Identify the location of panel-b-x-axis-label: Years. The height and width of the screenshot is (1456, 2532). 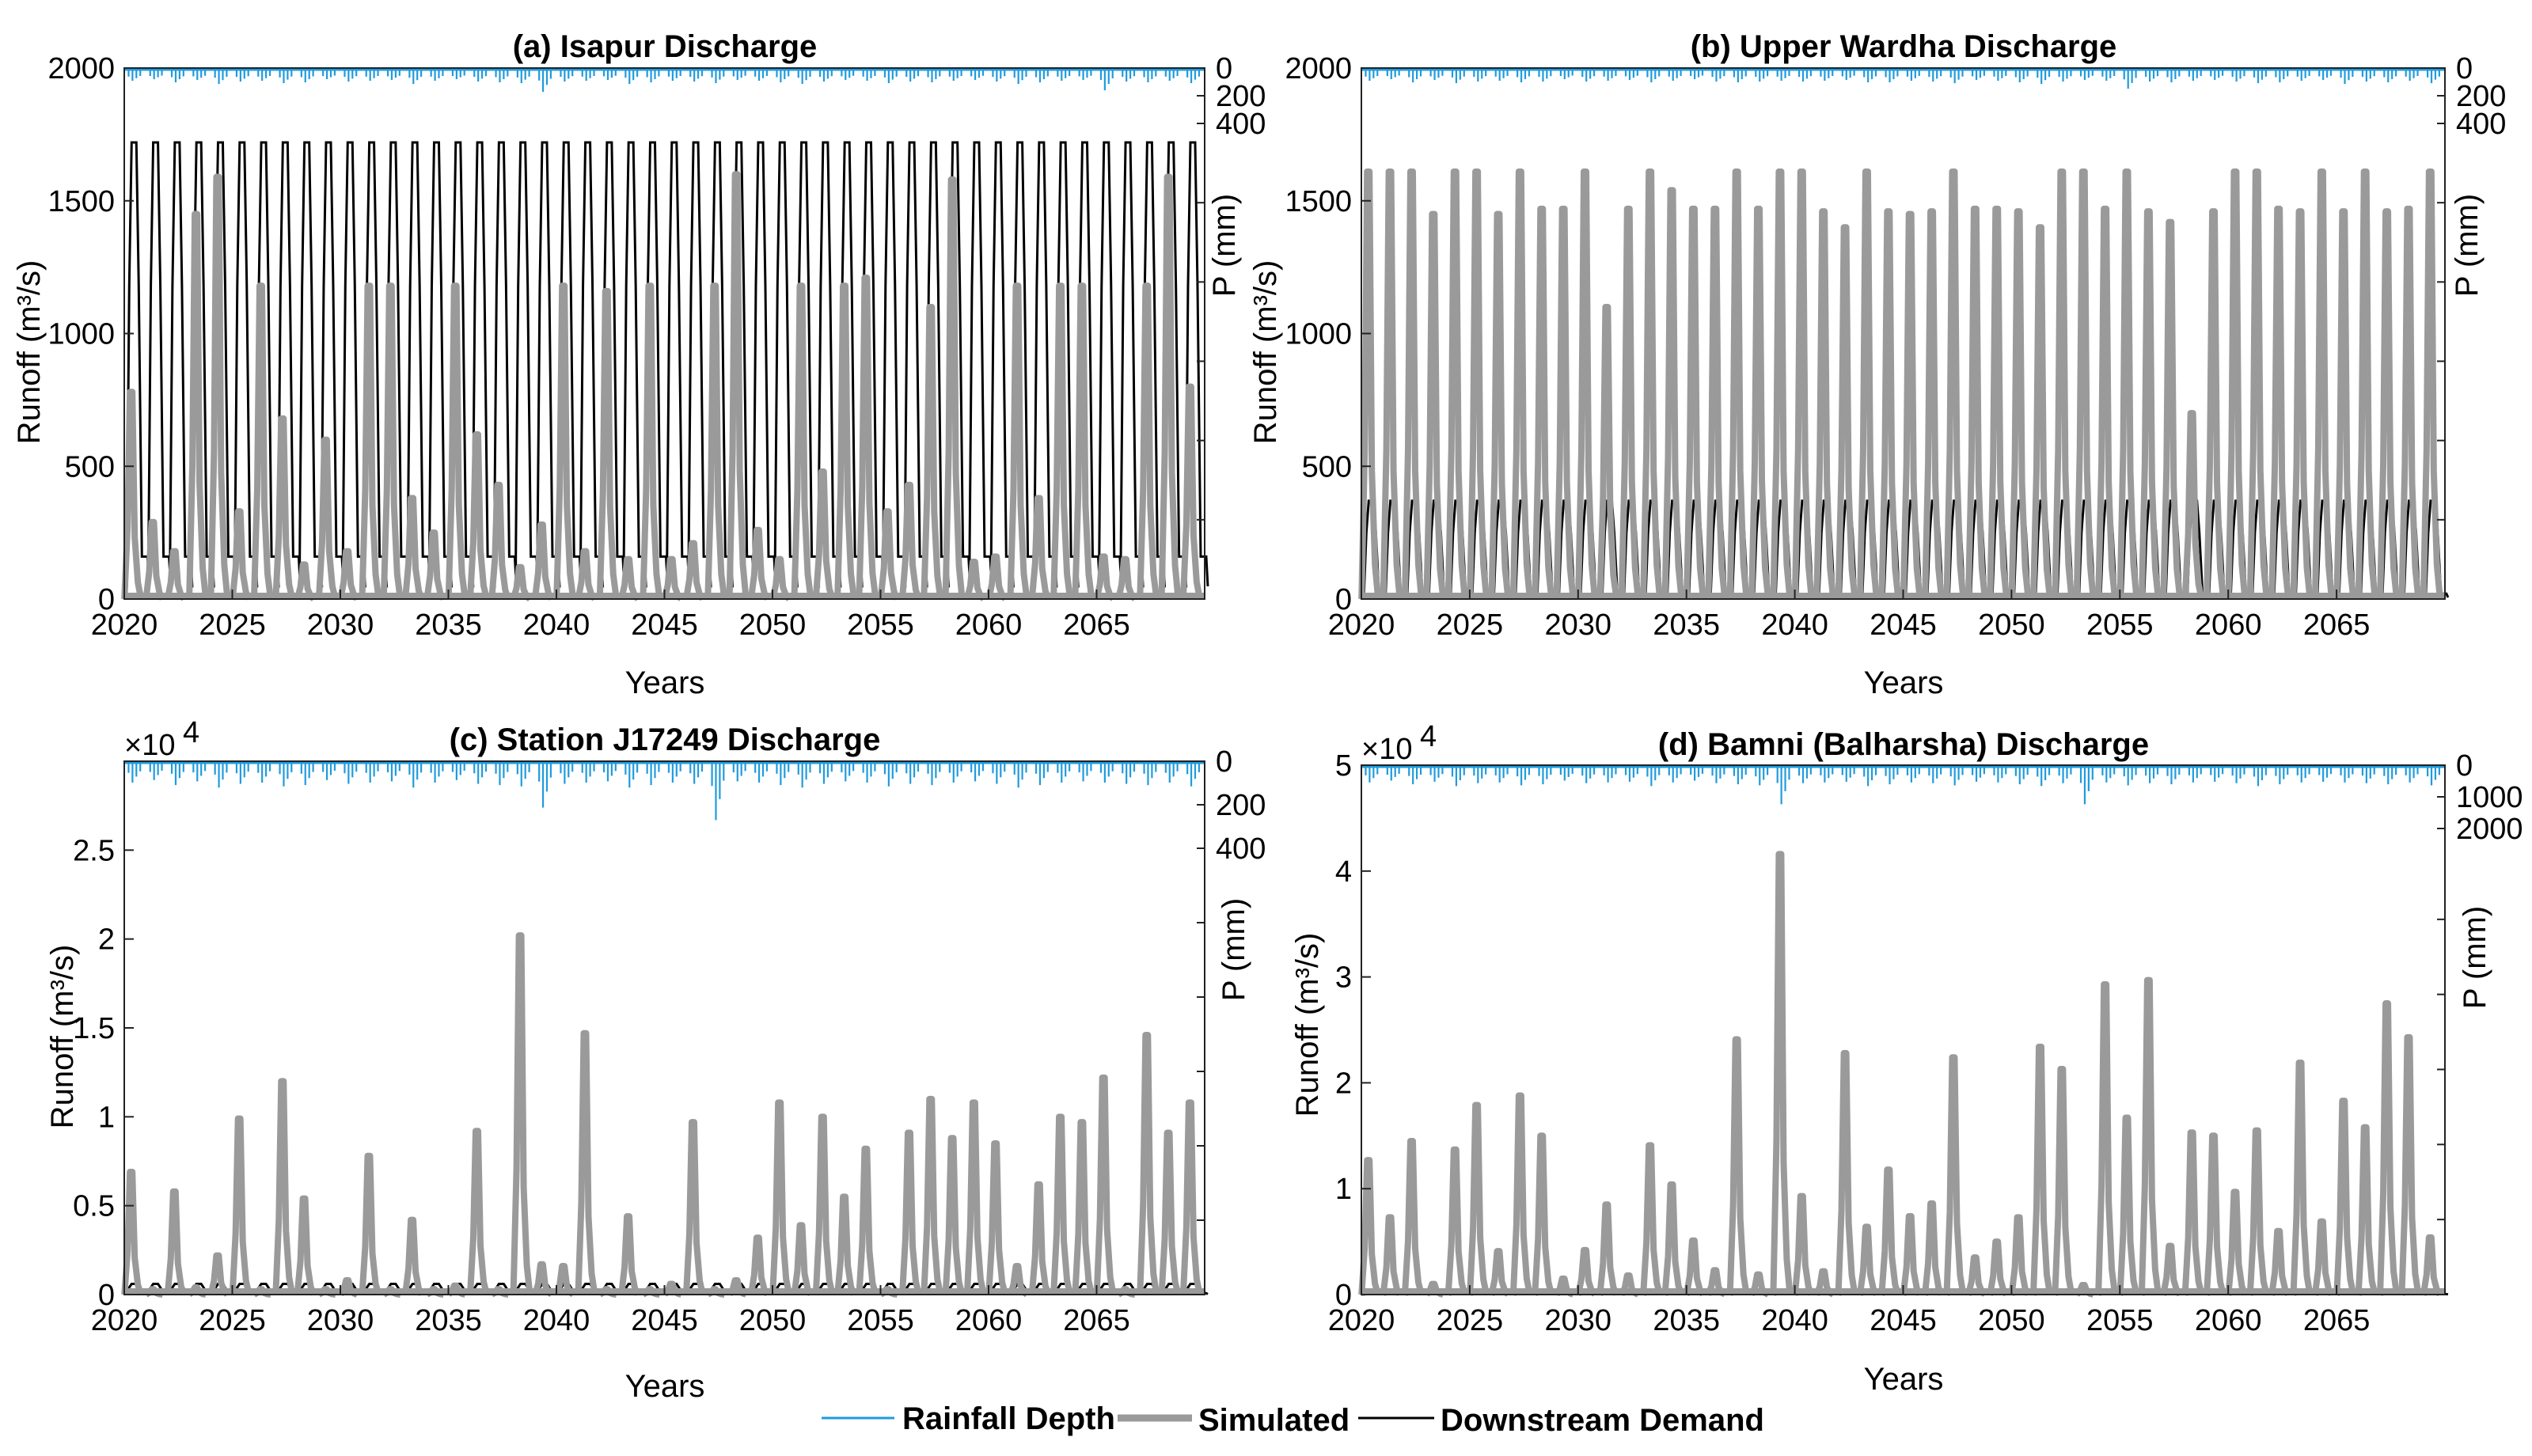
(1904, 682).